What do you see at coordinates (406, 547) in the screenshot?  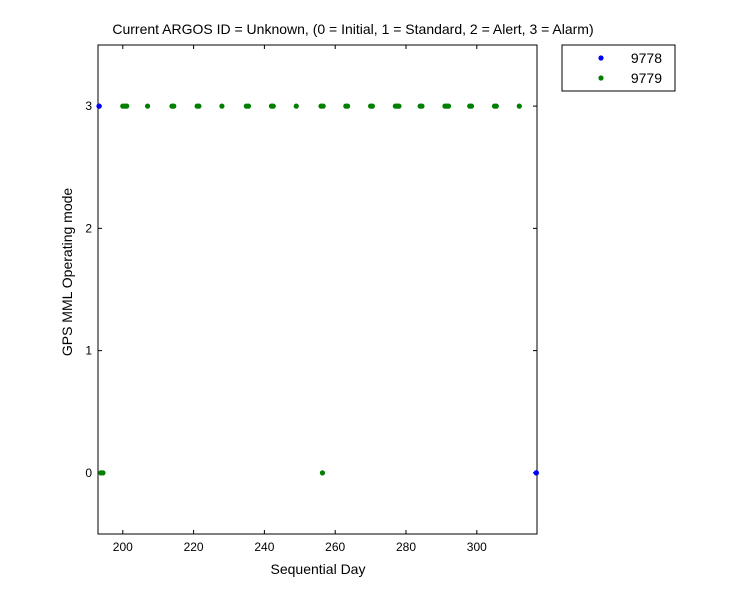 I see `x-tick-label: 280` at bounding box center [406, 547].